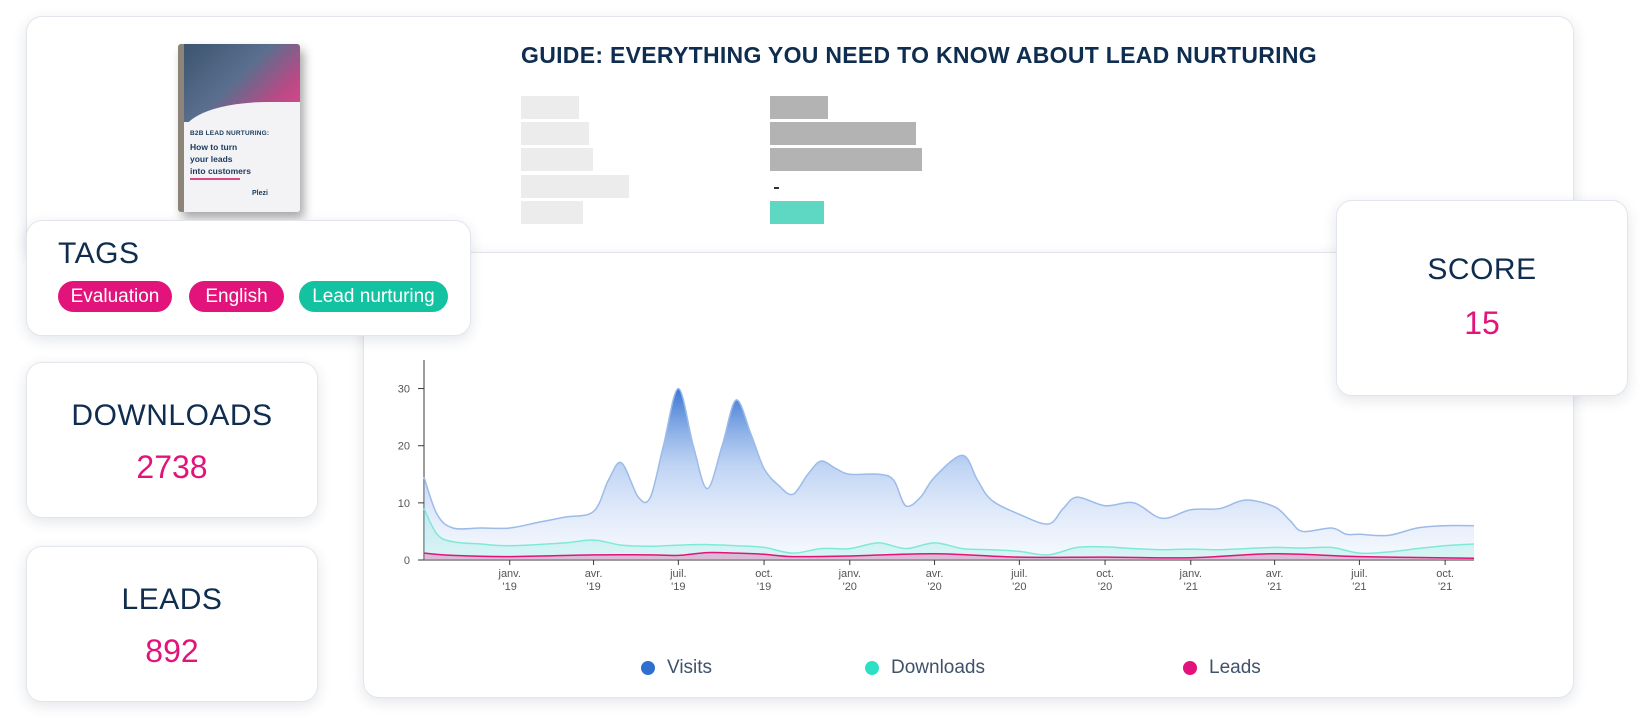 This screenshot has width=1641, height=721. Describe the element at coordinates (404, 390) in the screenshot. I see `y-tick-label: 30` at that location.